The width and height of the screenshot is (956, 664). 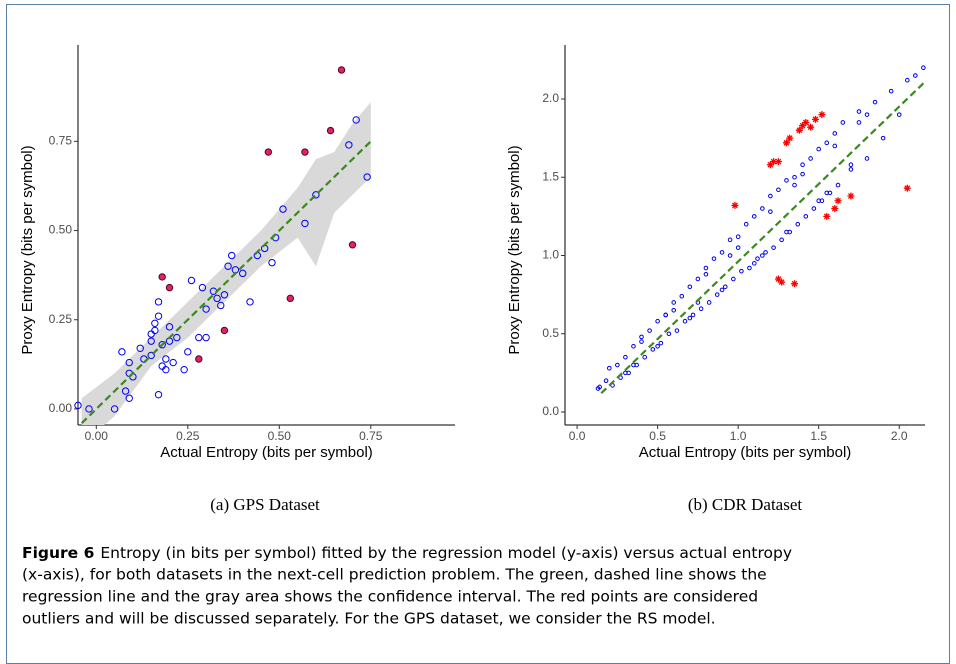 I want to click on subfigure-caption: (a) GPS Dataset, so click(x=265, y=504).